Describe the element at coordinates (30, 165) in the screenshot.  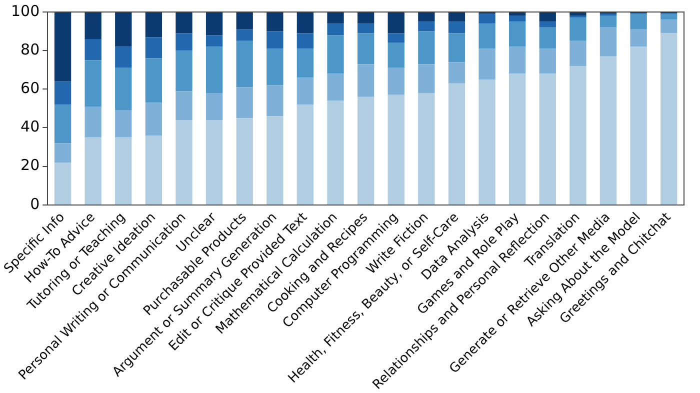
I see `y-tick-label: 20` at that location.